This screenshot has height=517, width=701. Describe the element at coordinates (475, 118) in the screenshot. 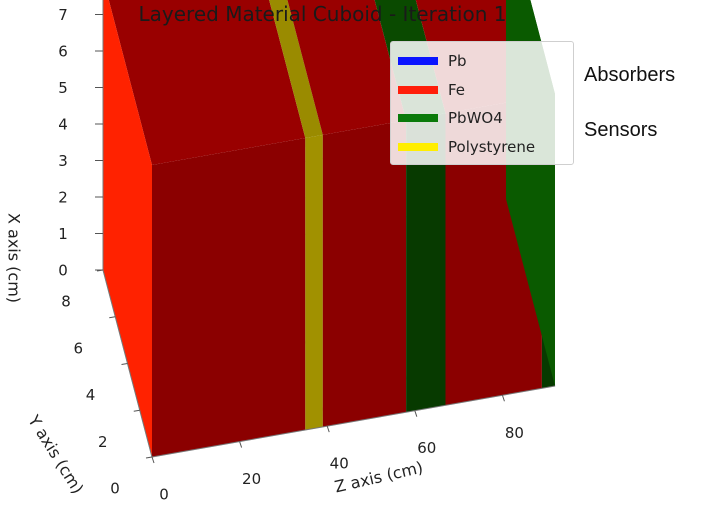

I see `legend-label: PbWO4` at that location.